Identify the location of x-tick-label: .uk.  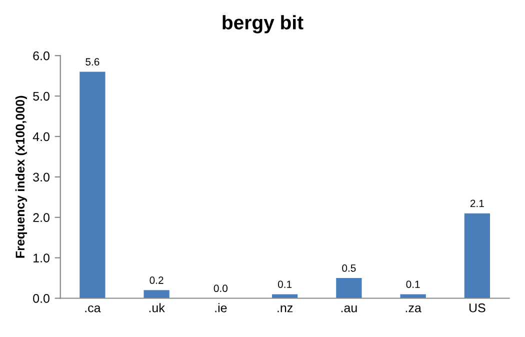
(157, 307).